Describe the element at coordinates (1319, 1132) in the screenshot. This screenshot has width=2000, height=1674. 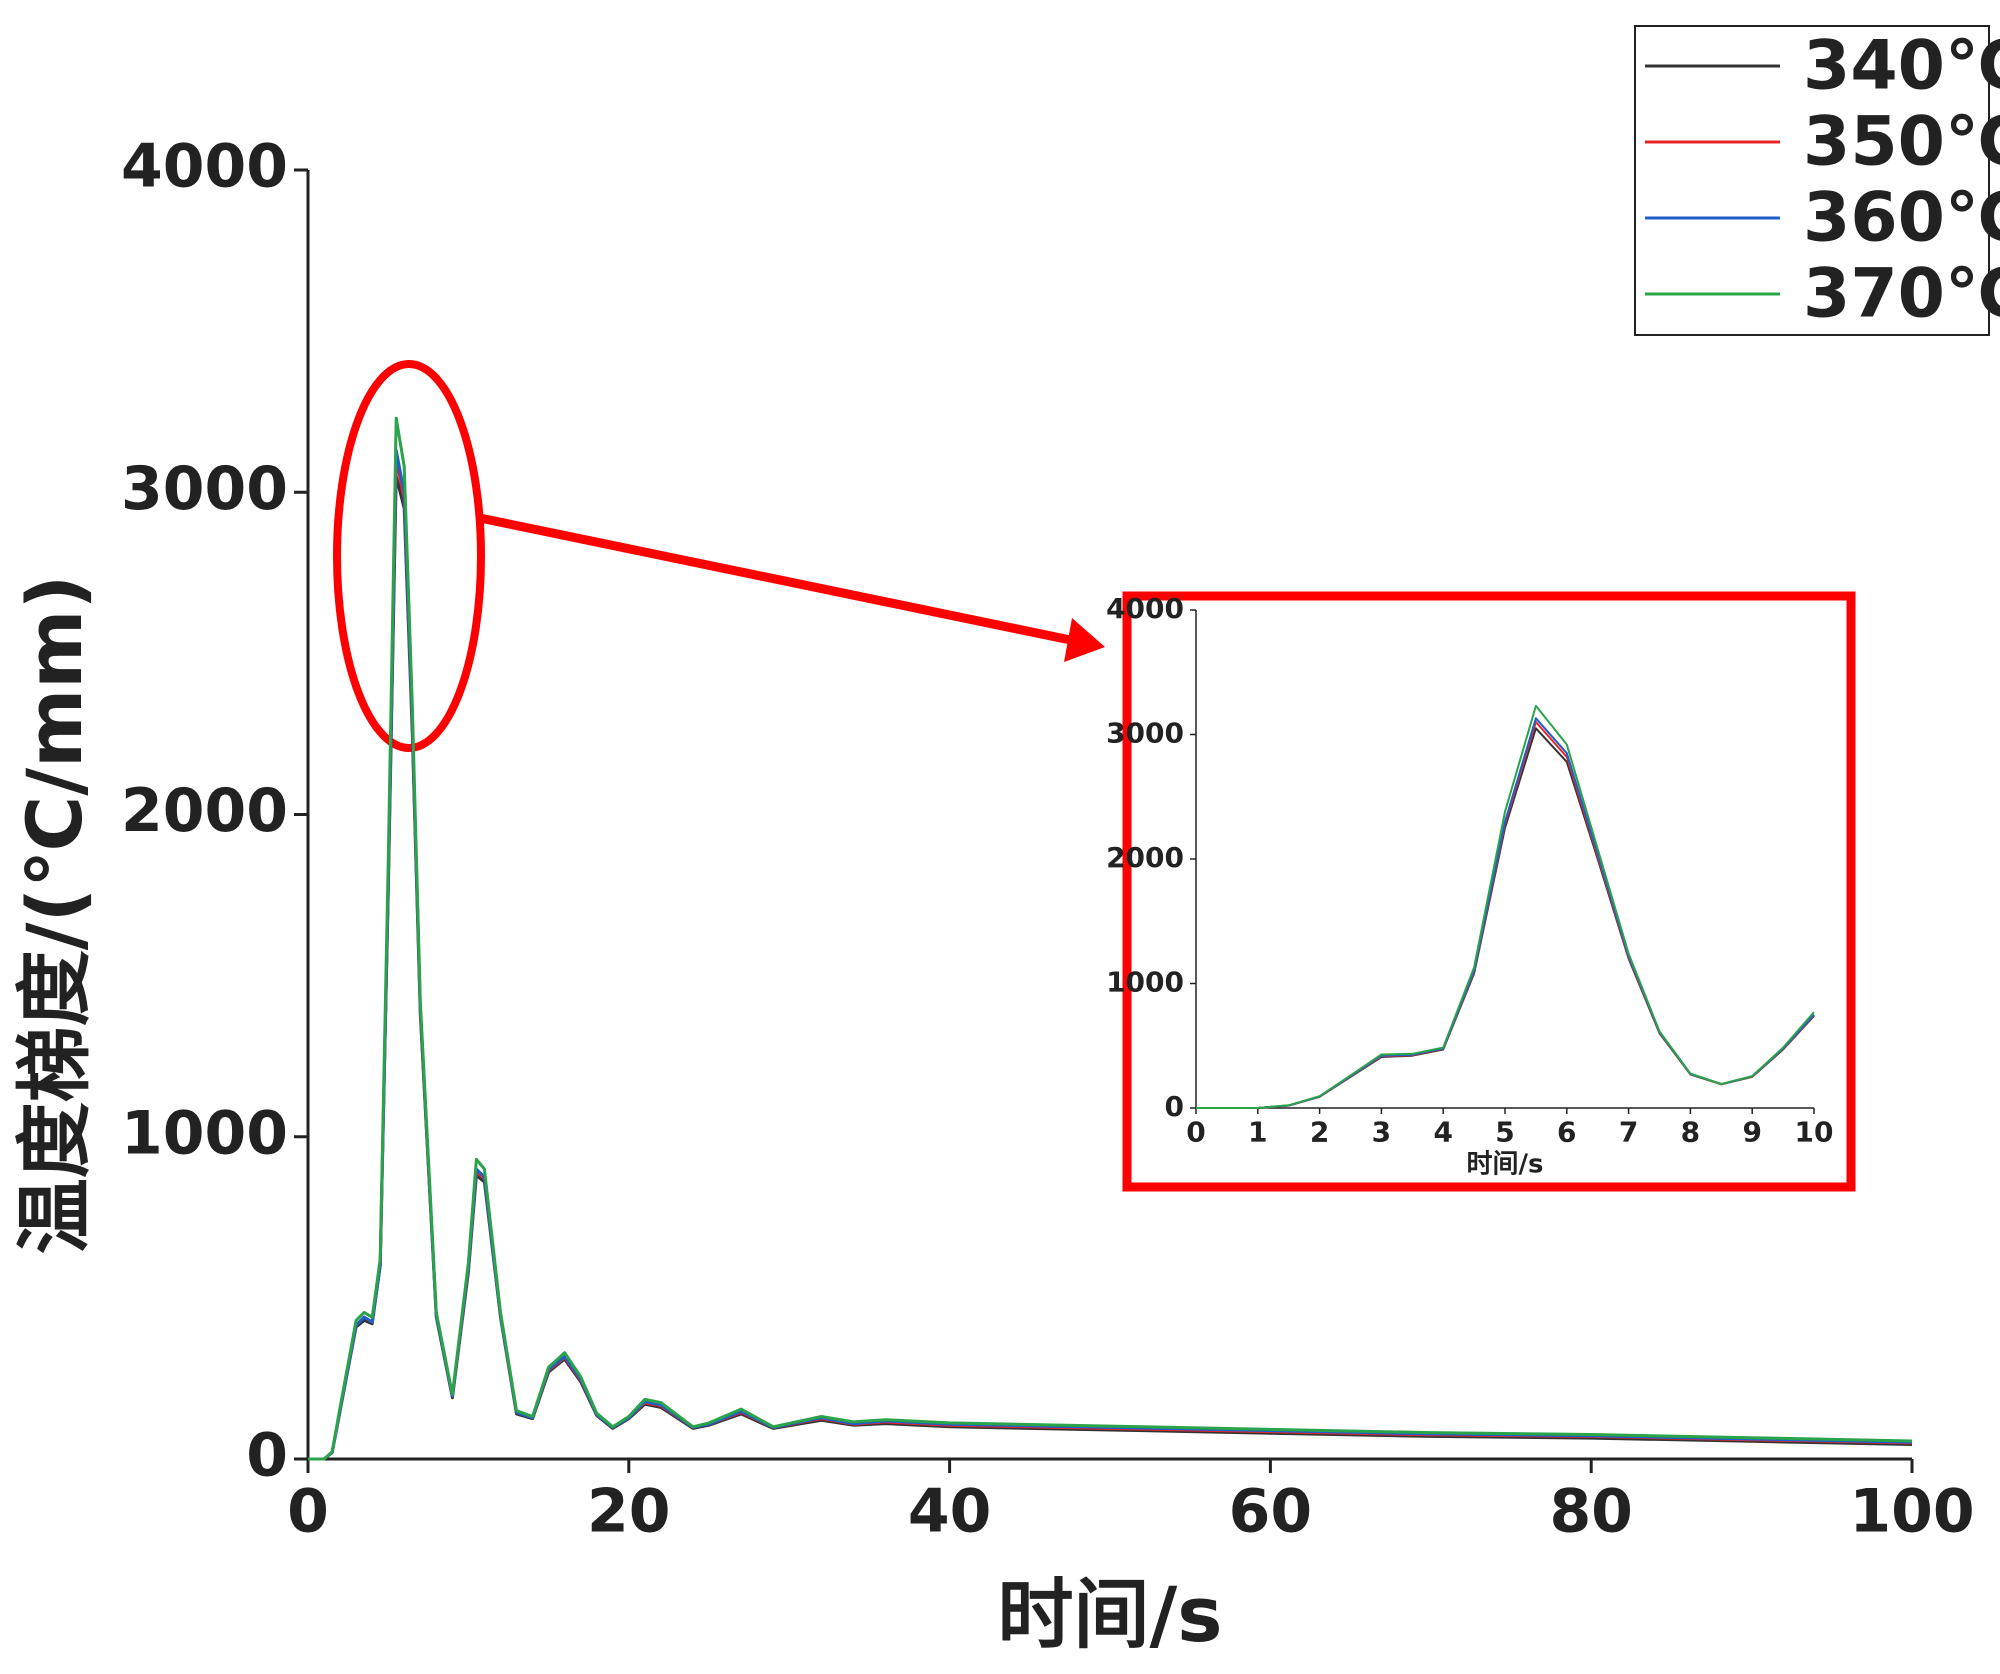
I see `x-tick-label: 2` at that location.